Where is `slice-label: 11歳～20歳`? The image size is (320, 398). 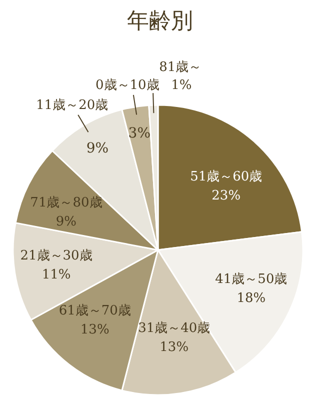
slice-label: 11歳～20歳 is located at coordinates (72, 105).